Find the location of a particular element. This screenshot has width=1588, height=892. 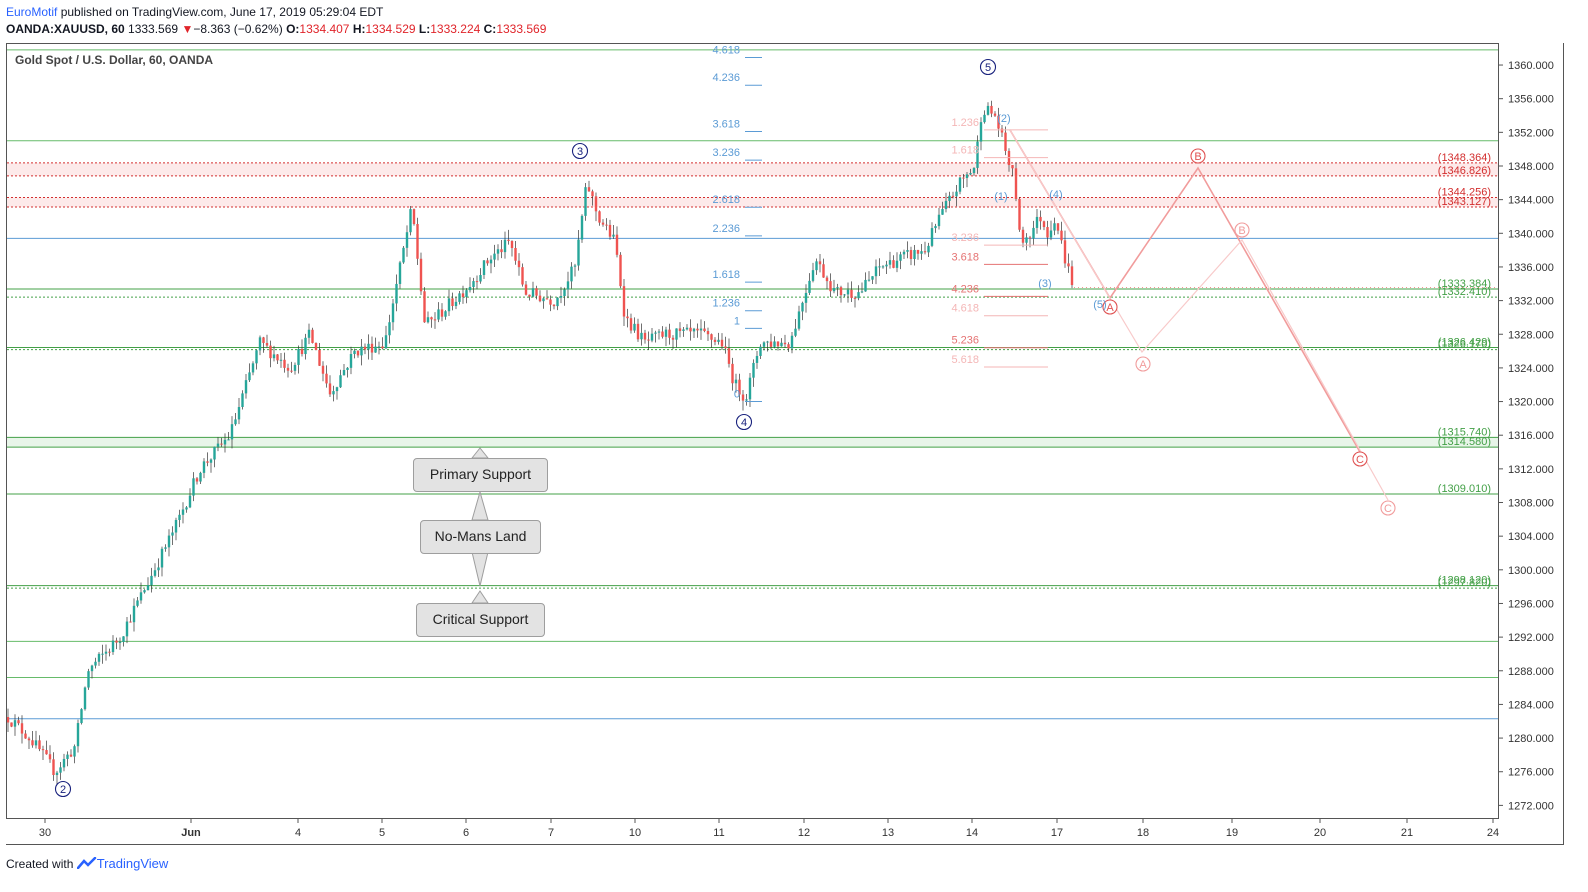

y-tick-label: 1324.000 is located at coordinates (1531, 369).